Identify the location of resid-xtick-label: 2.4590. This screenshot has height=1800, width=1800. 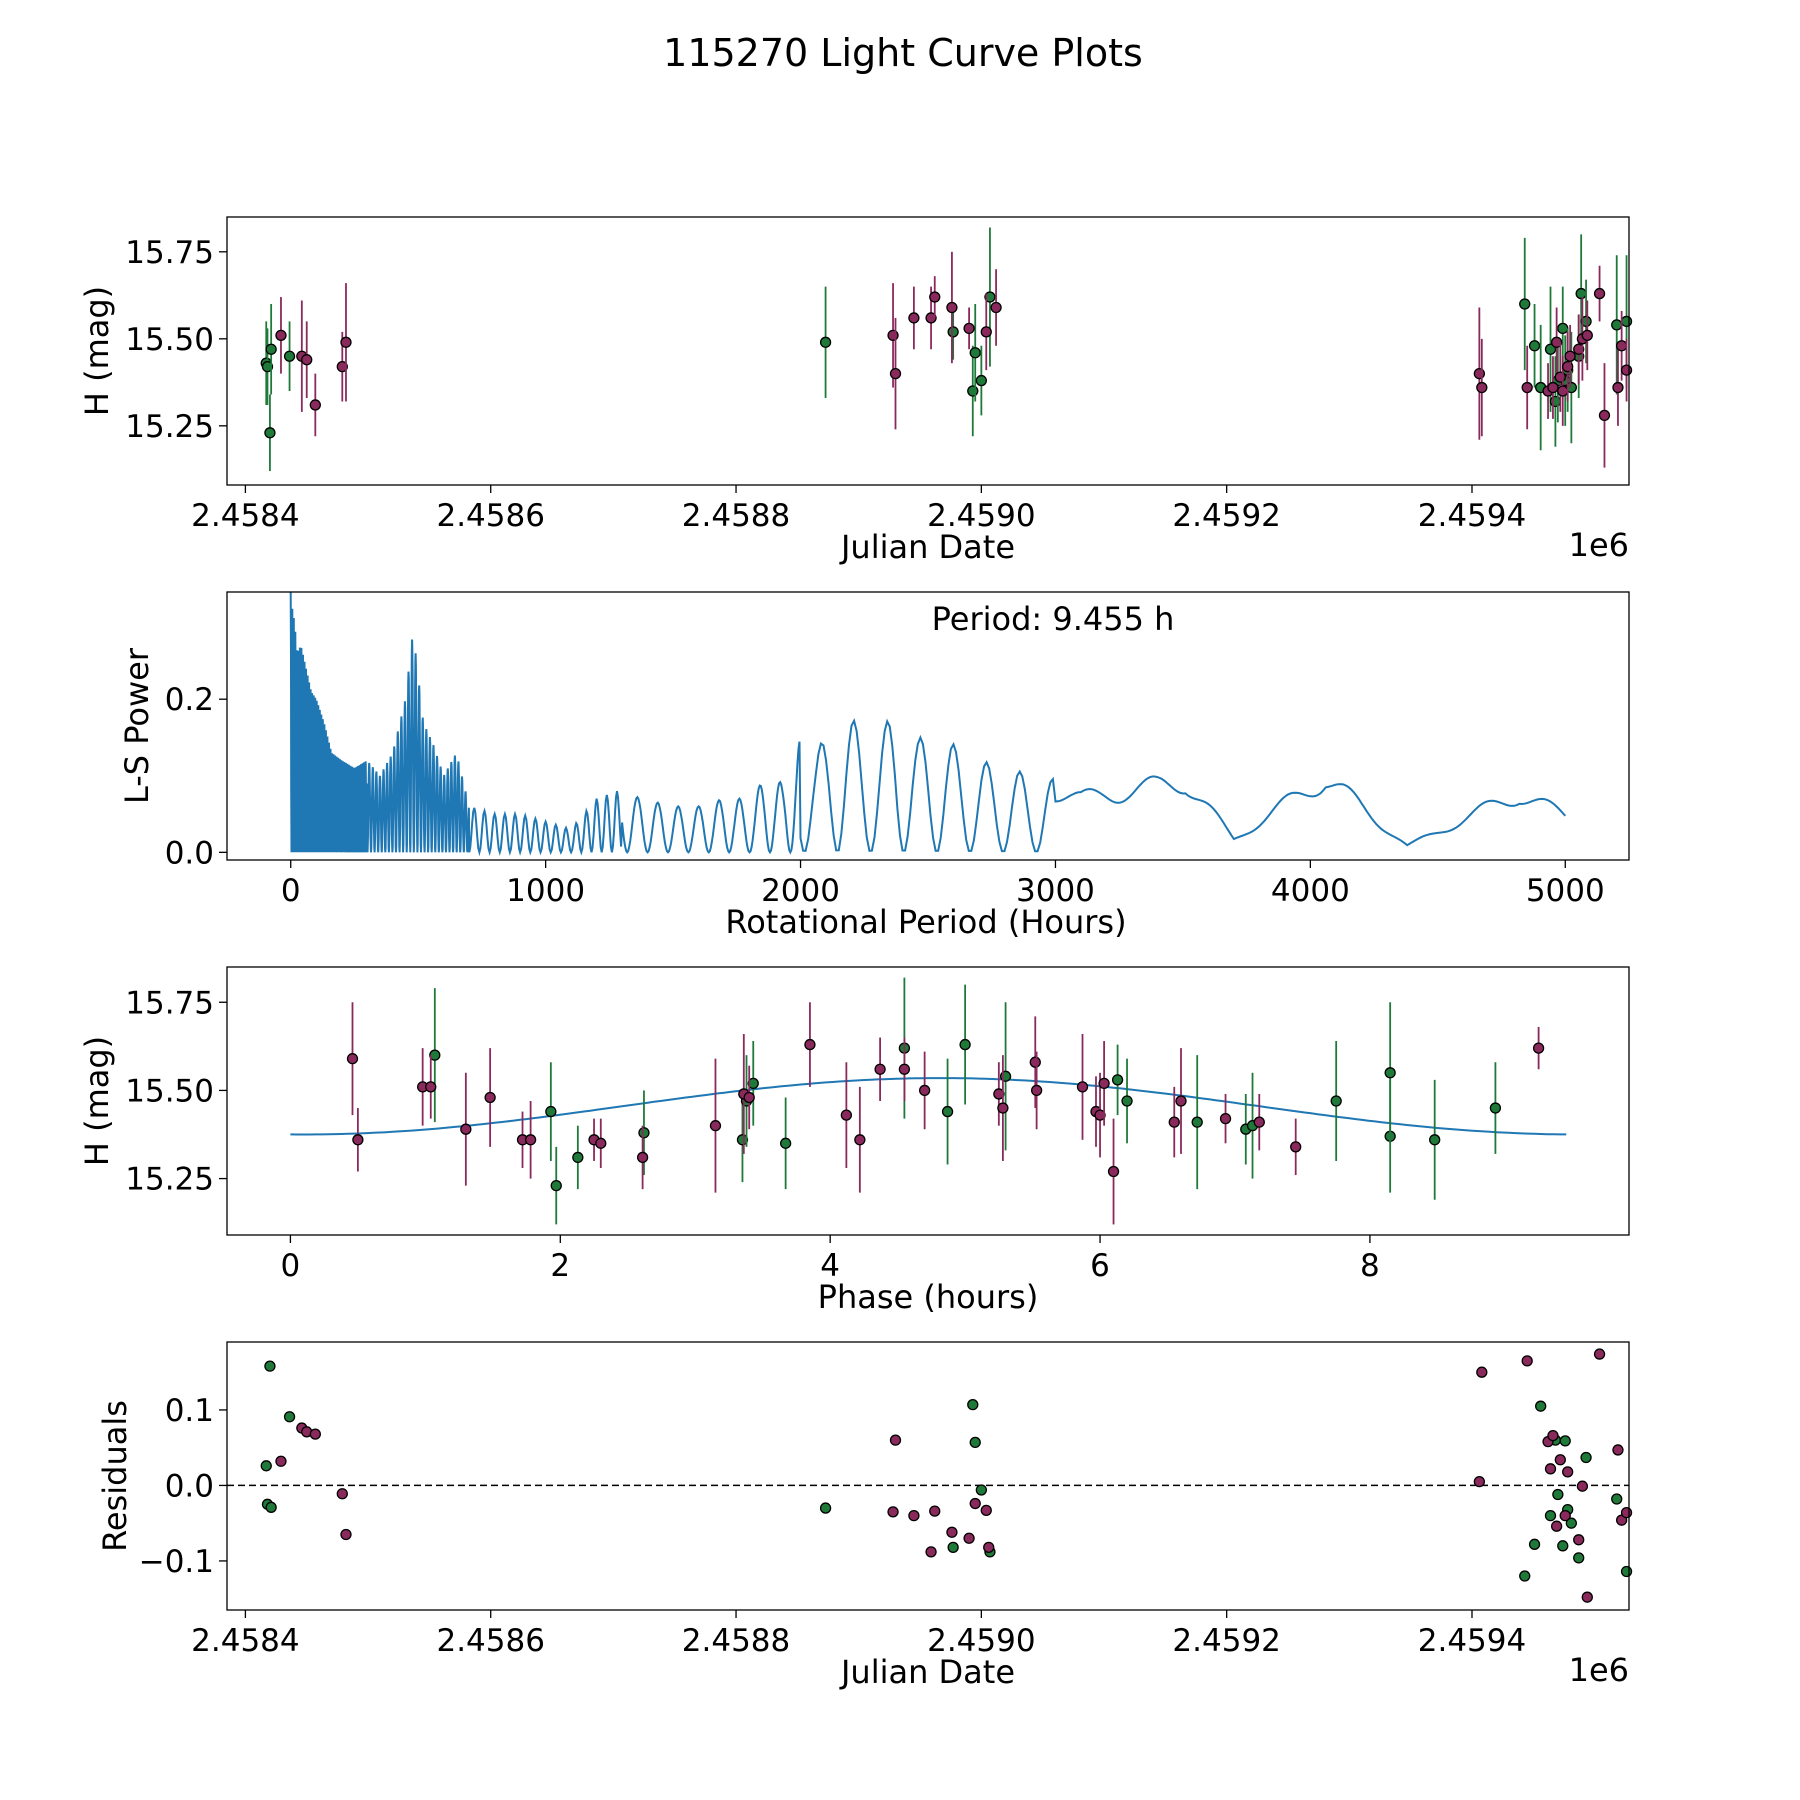
(981, 1641).